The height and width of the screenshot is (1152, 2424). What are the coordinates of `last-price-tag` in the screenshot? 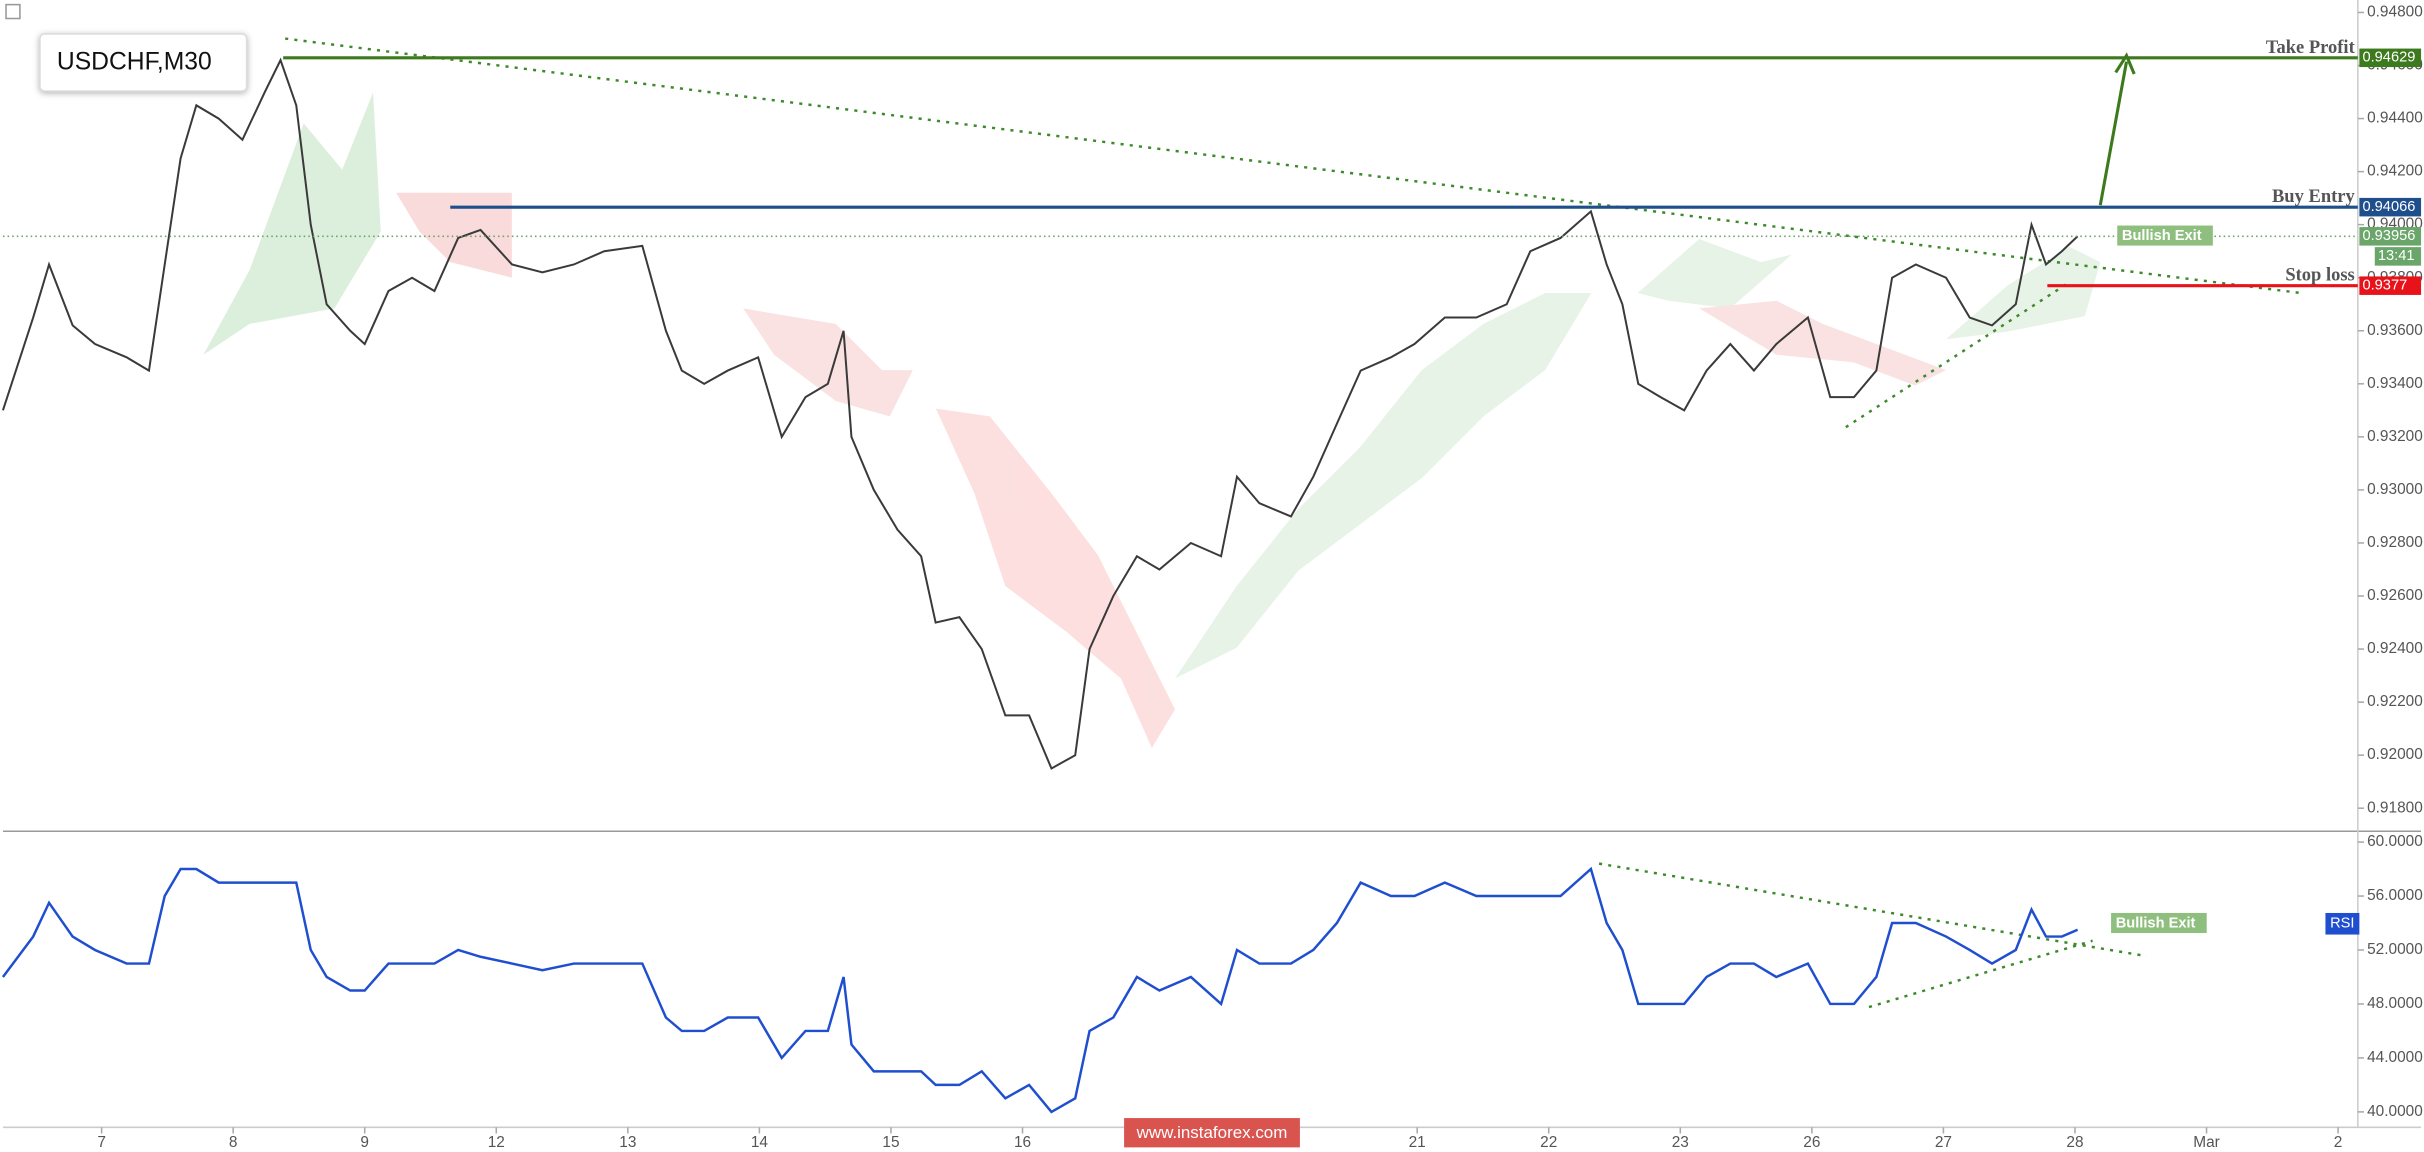 It's located at (2390, 236).